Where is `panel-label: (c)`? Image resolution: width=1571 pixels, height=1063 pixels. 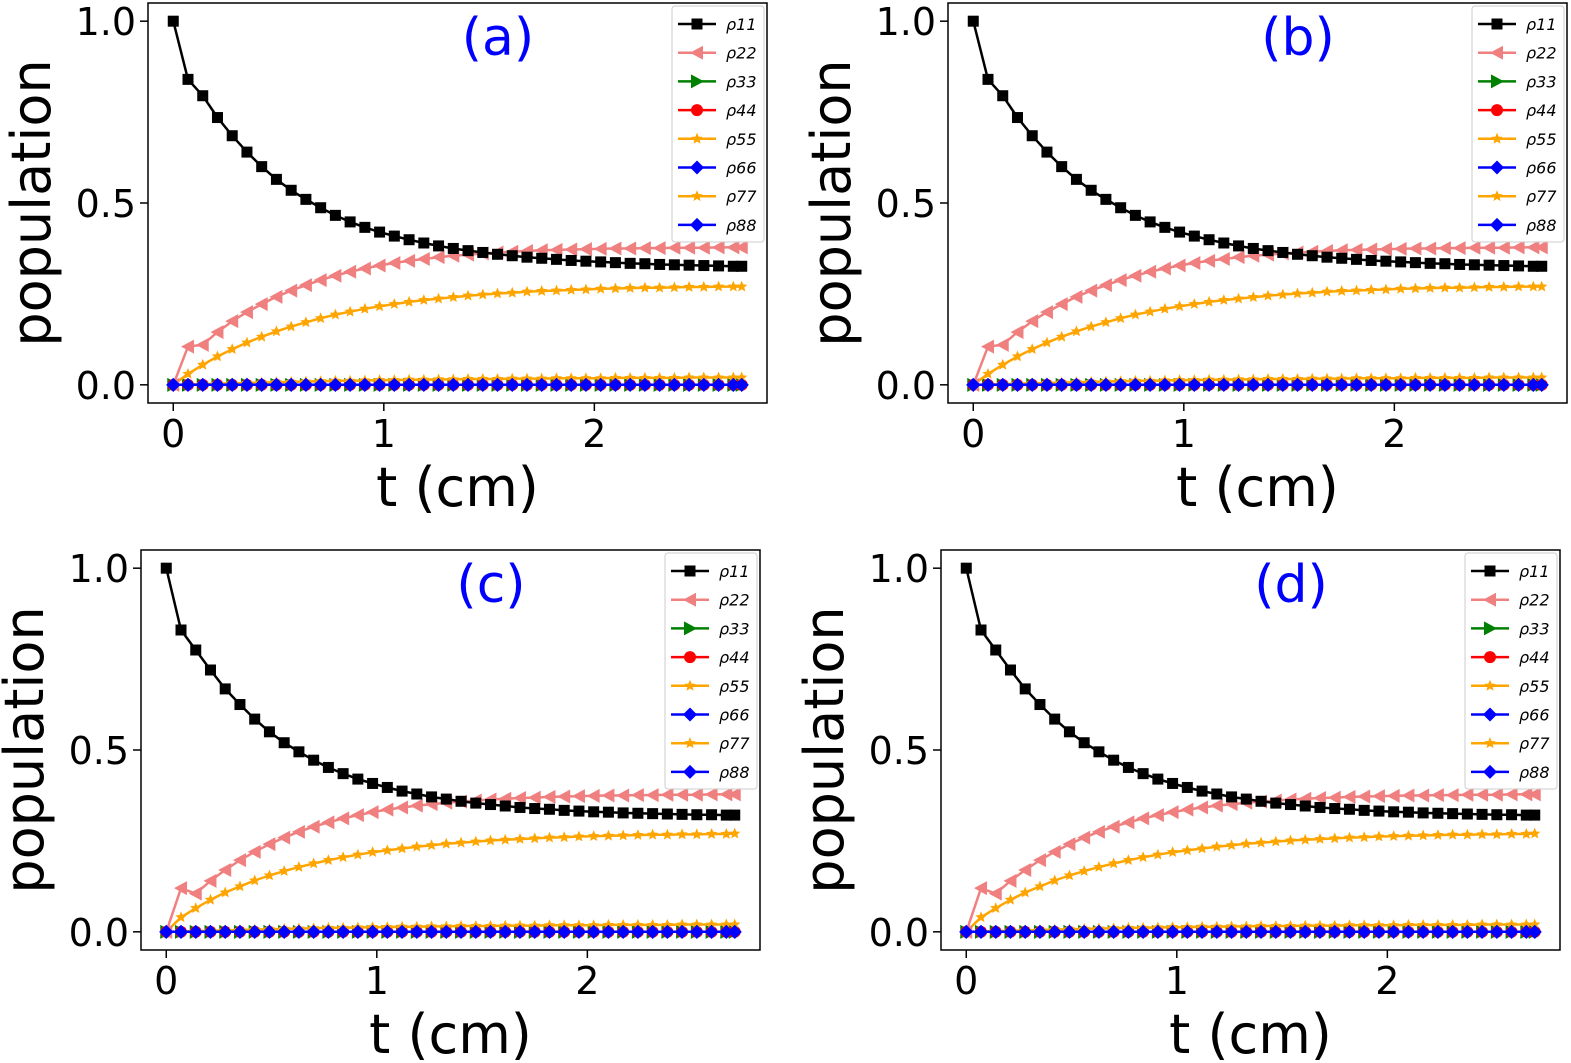
panel-label: (c) is located at coordinates (490, 585).